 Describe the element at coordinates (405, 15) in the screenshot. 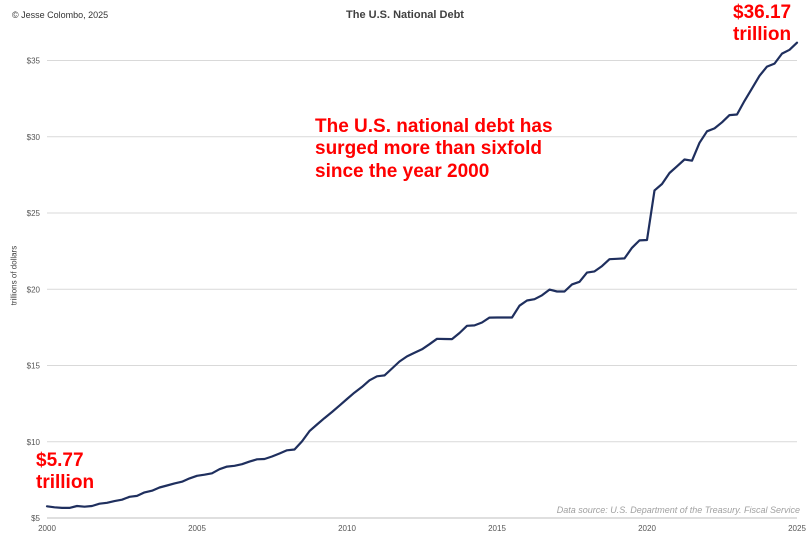

I see `chart-title: The U.S. National Debt` at that location.